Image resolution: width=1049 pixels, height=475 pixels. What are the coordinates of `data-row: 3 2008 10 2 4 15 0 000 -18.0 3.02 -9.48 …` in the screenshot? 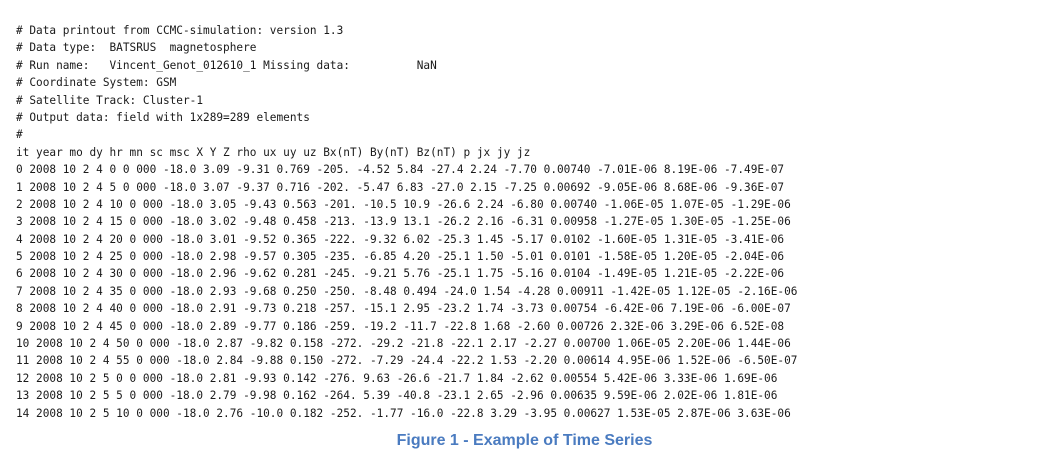 It's located at (403, 222).